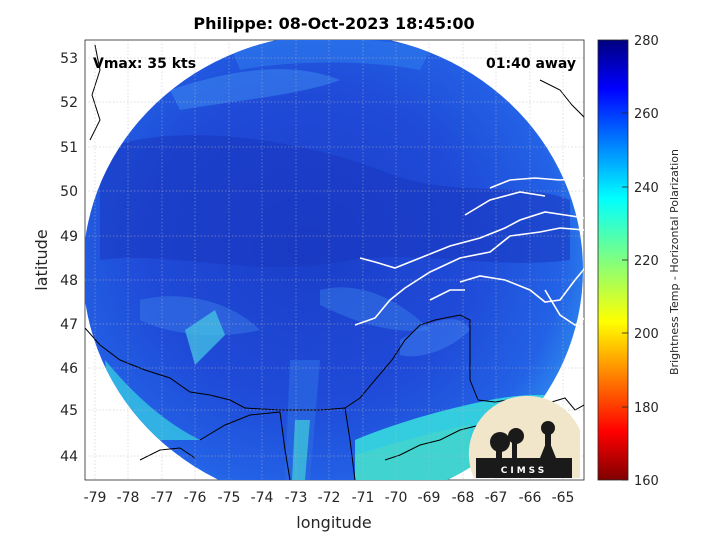  I want to click on colorbar-tick: 160, so click(646, 481).